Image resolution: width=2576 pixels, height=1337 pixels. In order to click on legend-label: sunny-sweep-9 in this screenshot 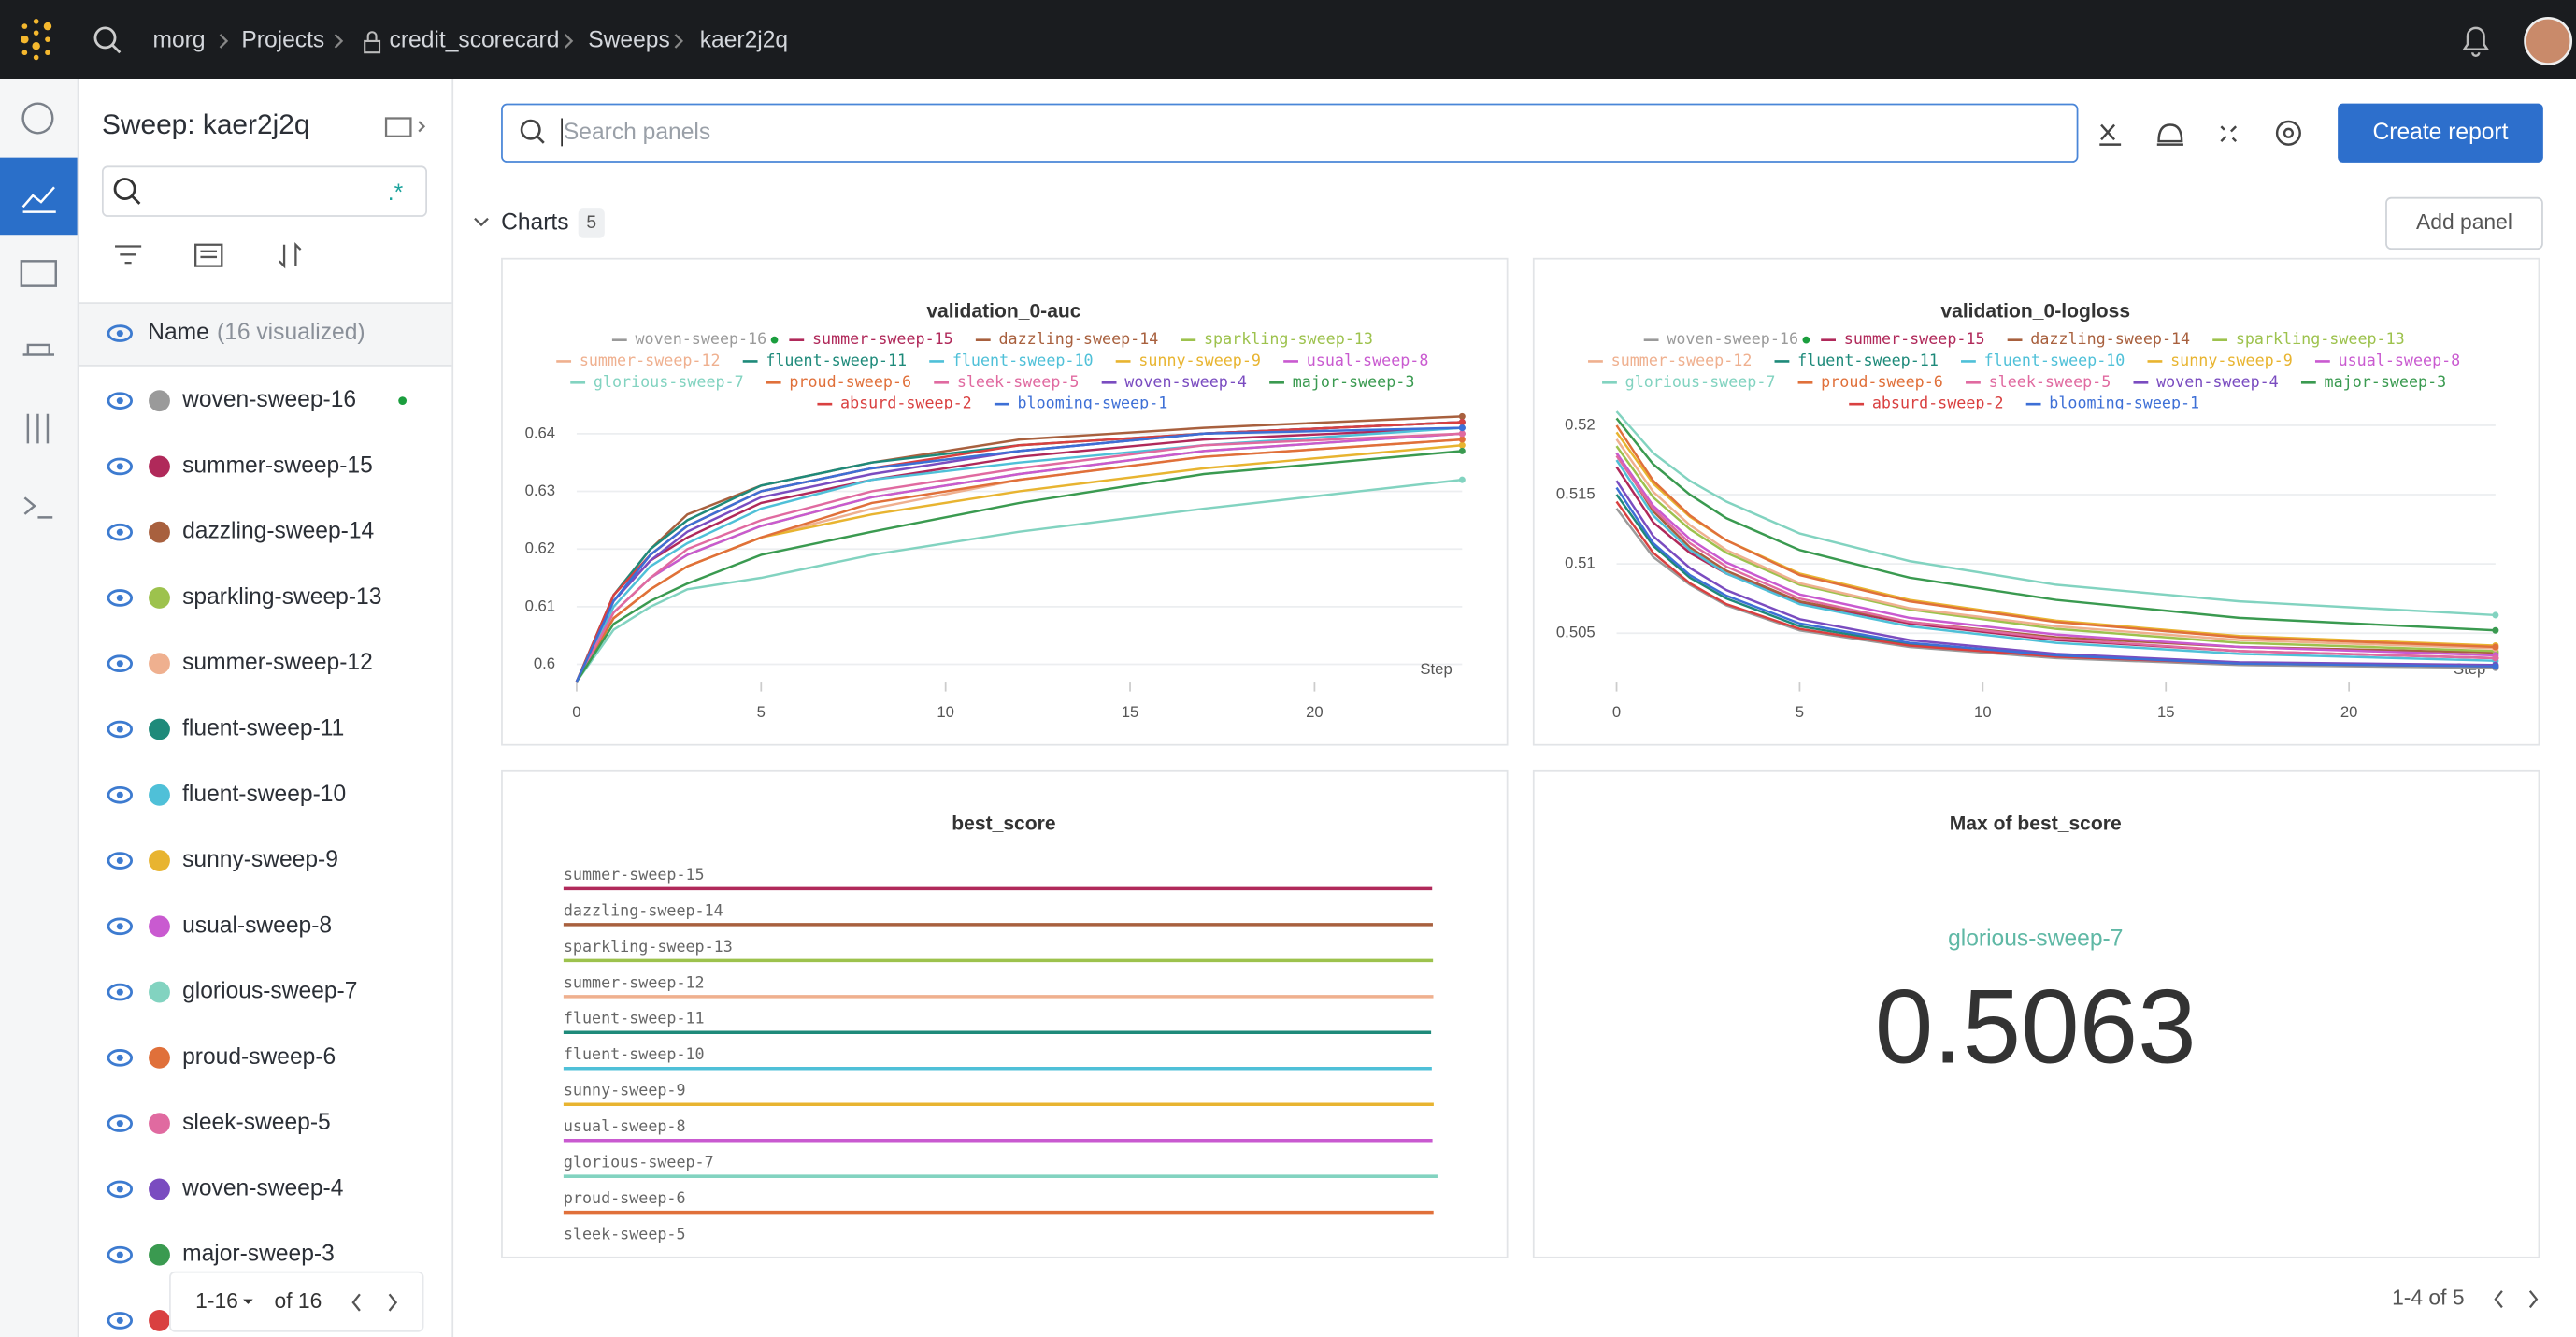, I will do `click(2231, 360)`.